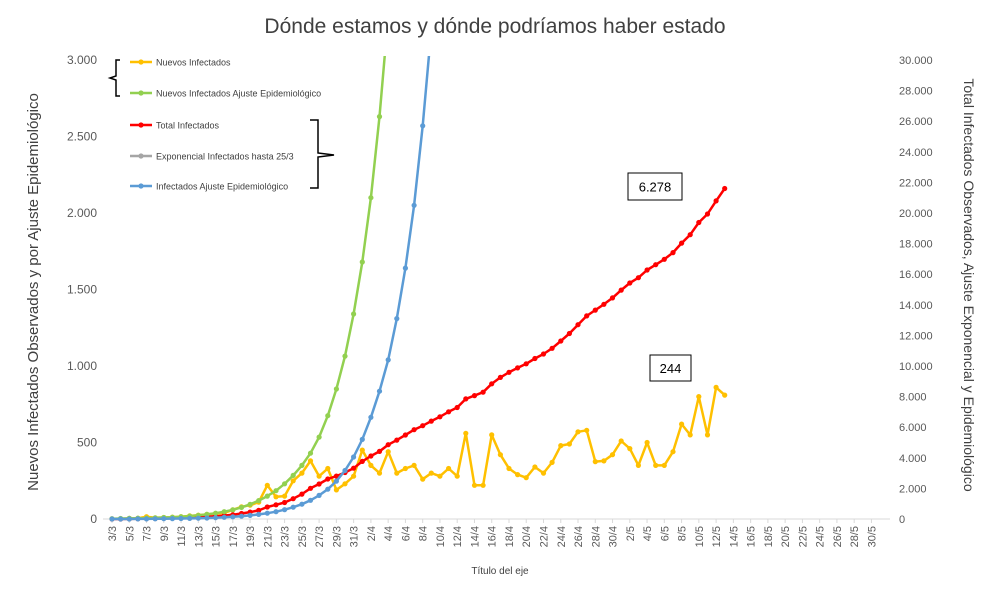 This screenshot has height=592, width=990. I want to click on x-tick-label: 29/3, so click(337, 536).